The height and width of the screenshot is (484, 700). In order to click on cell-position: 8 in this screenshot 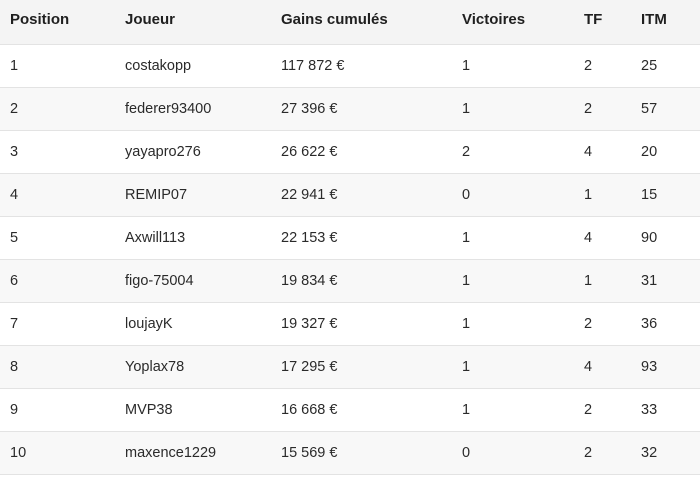, I will do `click(14, 366)`.